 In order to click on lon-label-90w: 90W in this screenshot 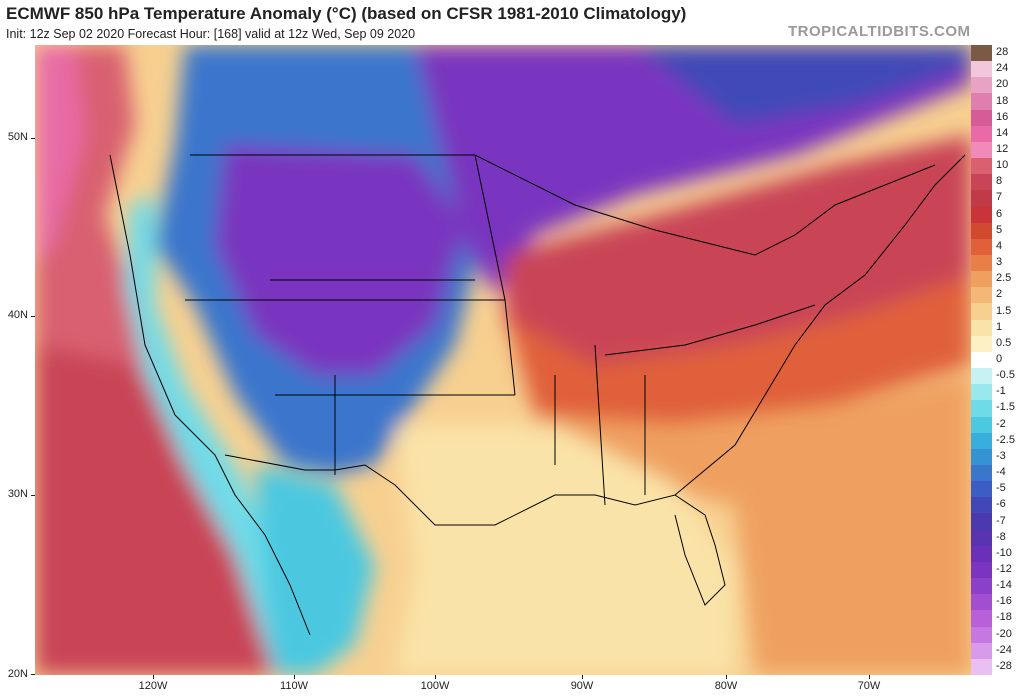, I will do `click(582, 686)`.